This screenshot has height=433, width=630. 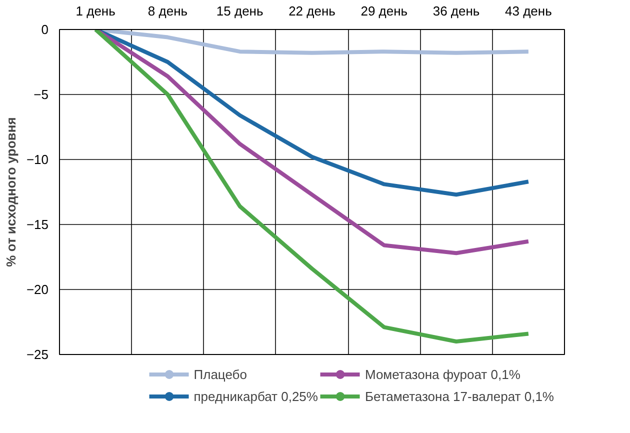 I want to click on legend-label: Бетаметазона 17-валерат 0,1%, so click(x=459, y=396).